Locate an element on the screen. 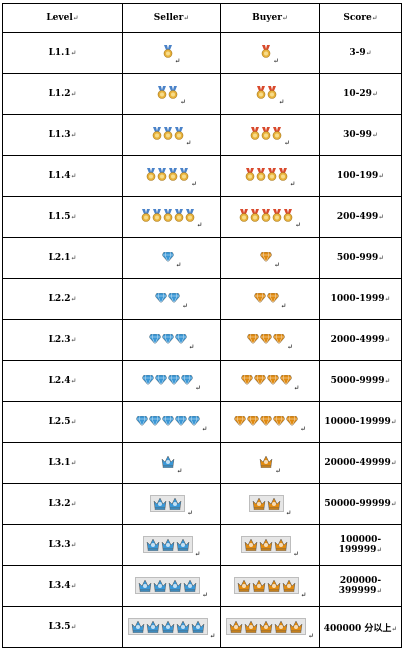  level-cell: L1.5↵ is located at coordinates (62, 217).